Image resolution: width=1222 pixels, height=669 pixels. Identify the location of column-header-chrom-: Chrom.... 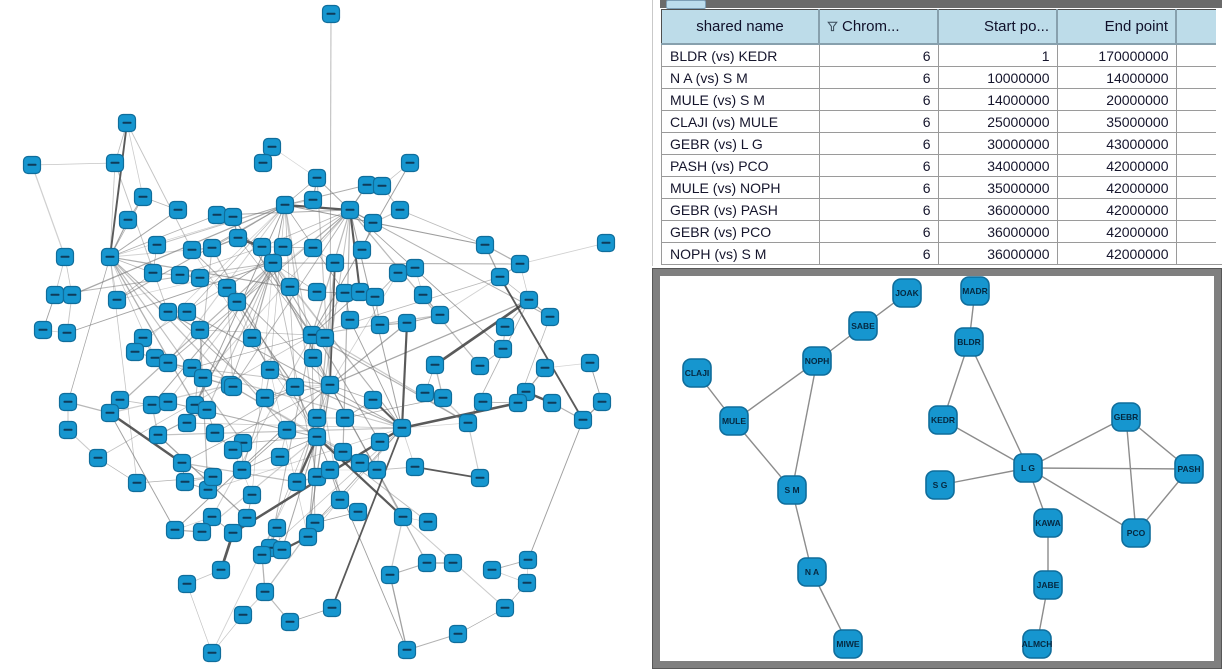
(879, 27).